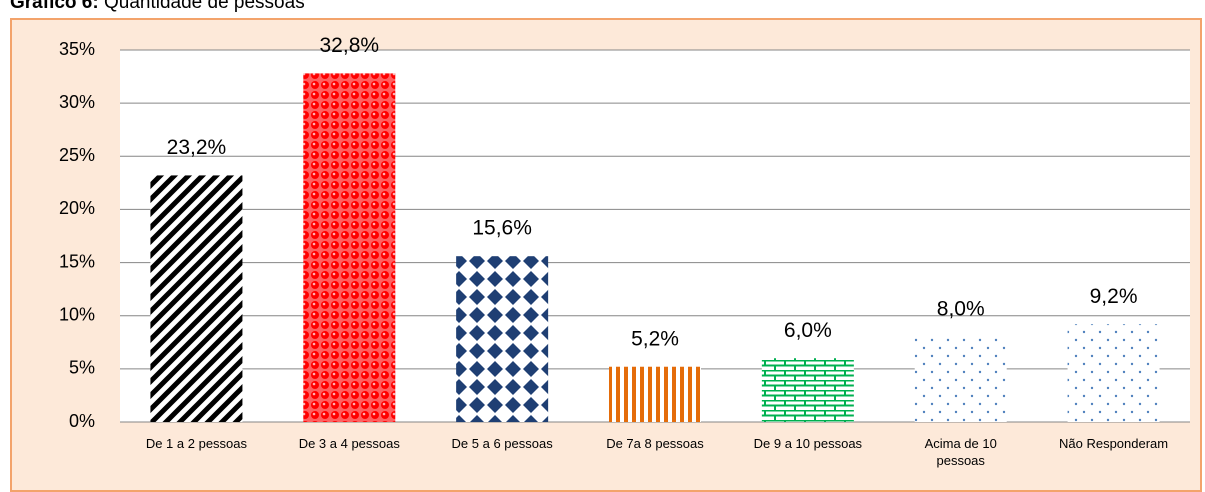 This screenshot has width=1205, height=492. I want to click on y-tick-label: 35%, so click(77, 49).